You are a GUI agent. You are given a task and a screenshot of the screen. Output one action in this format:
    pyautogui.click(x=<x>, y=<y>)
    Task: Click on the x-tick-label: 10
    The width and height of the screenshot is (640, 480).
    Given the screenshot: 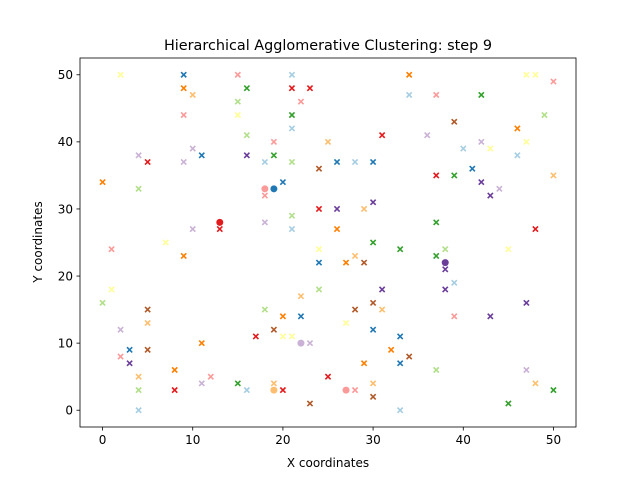 What is the action you would take?
    pyautogui.click(x=192, y=440)
    